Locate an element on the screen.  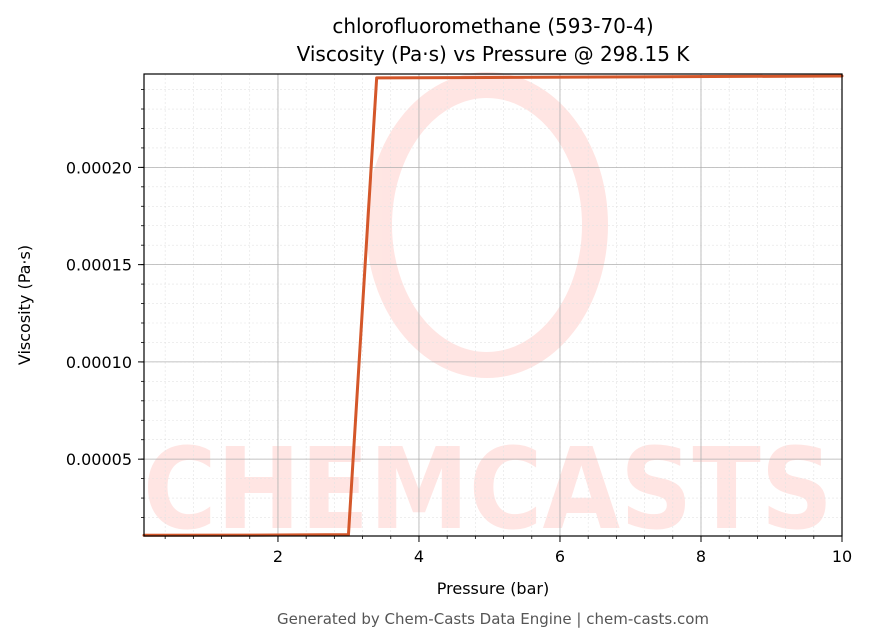
x-tick-label: 4 is located at coordinates (419, 556).